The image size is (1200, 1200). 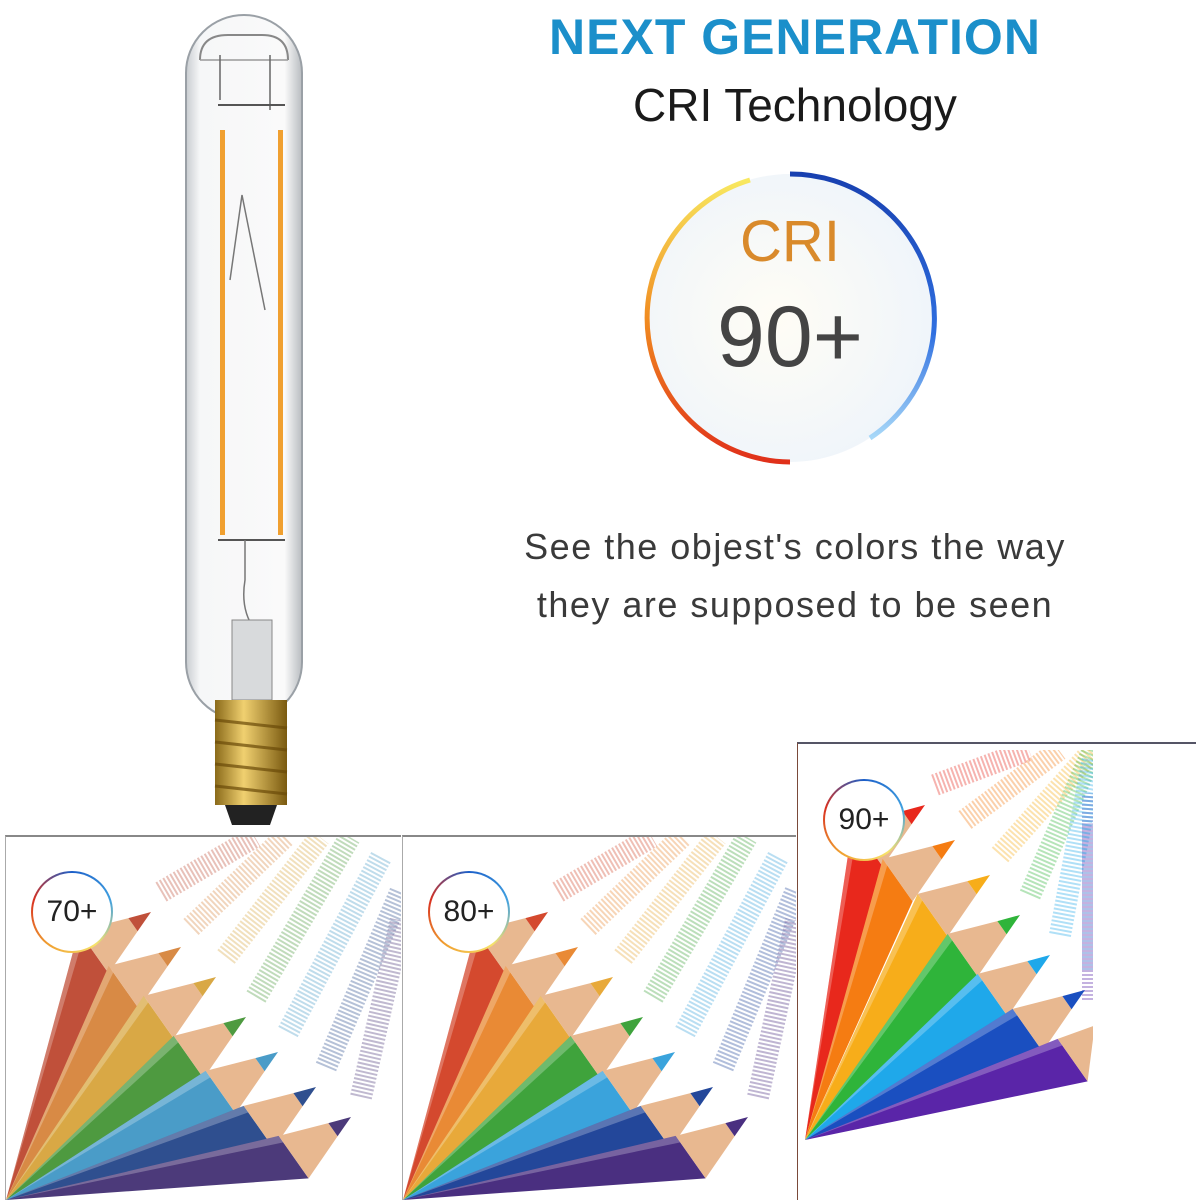 What do you see at coordinates (864, 820) in the screenshot?
I see `rating-badge: 90+` at bounding box center [864, 820].